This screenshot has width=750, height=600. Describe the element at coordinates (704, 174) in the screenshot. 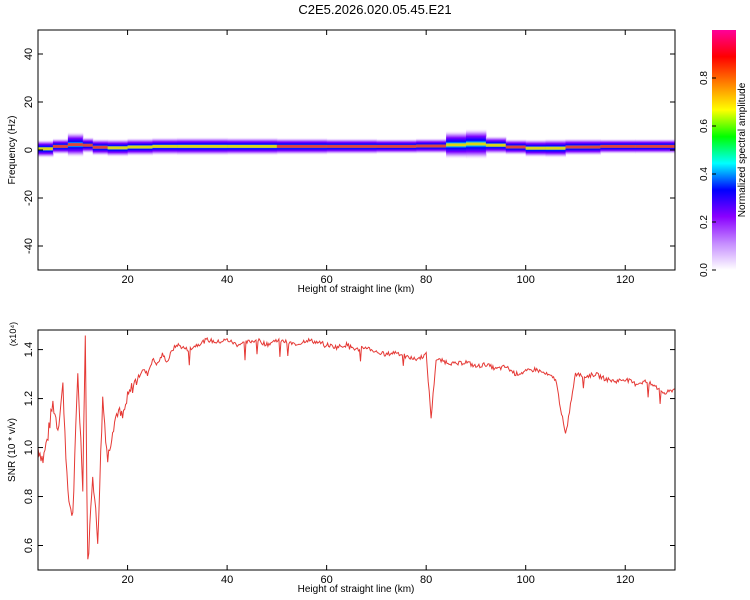

I see `colorbar-tick-label: 0.4` at that location.